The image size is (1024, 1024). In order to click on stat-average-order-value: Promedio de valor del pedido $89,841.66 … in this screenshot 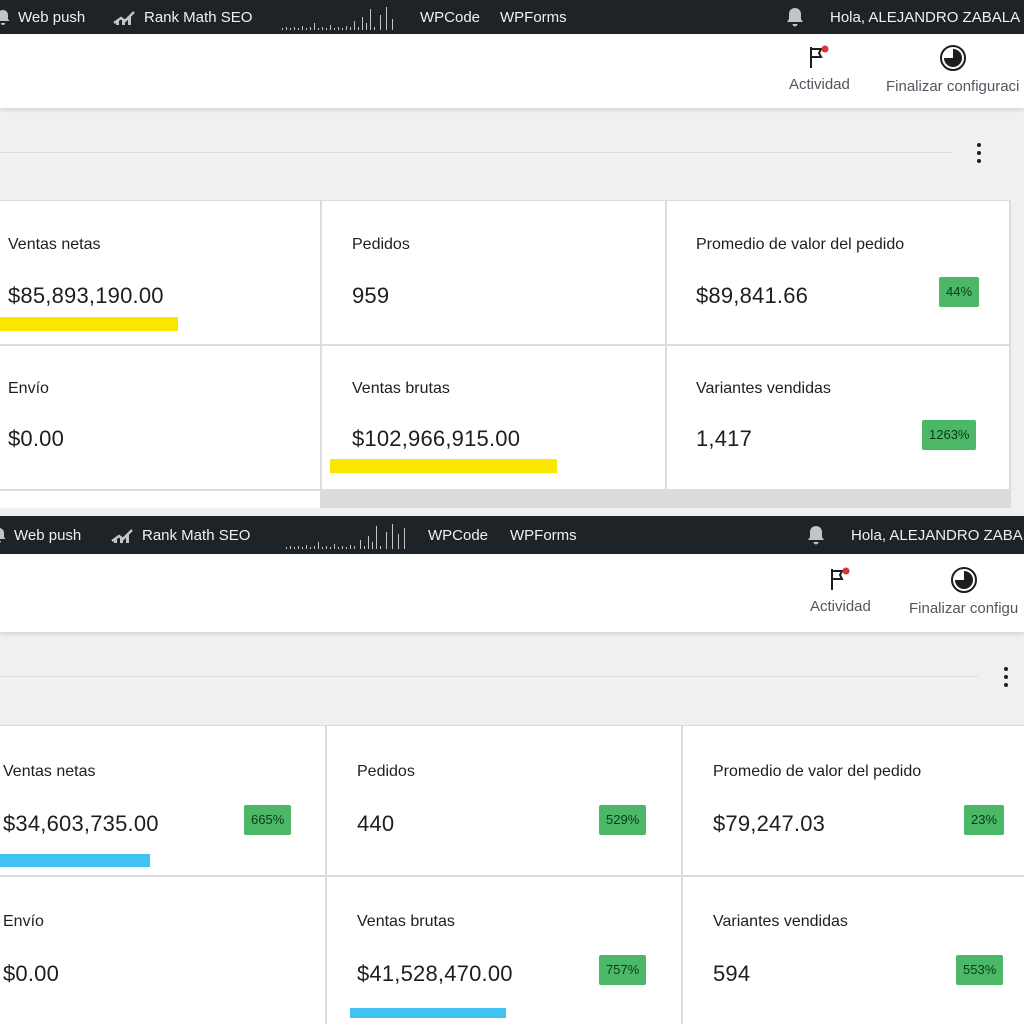, I will do `click(838, 272)`.